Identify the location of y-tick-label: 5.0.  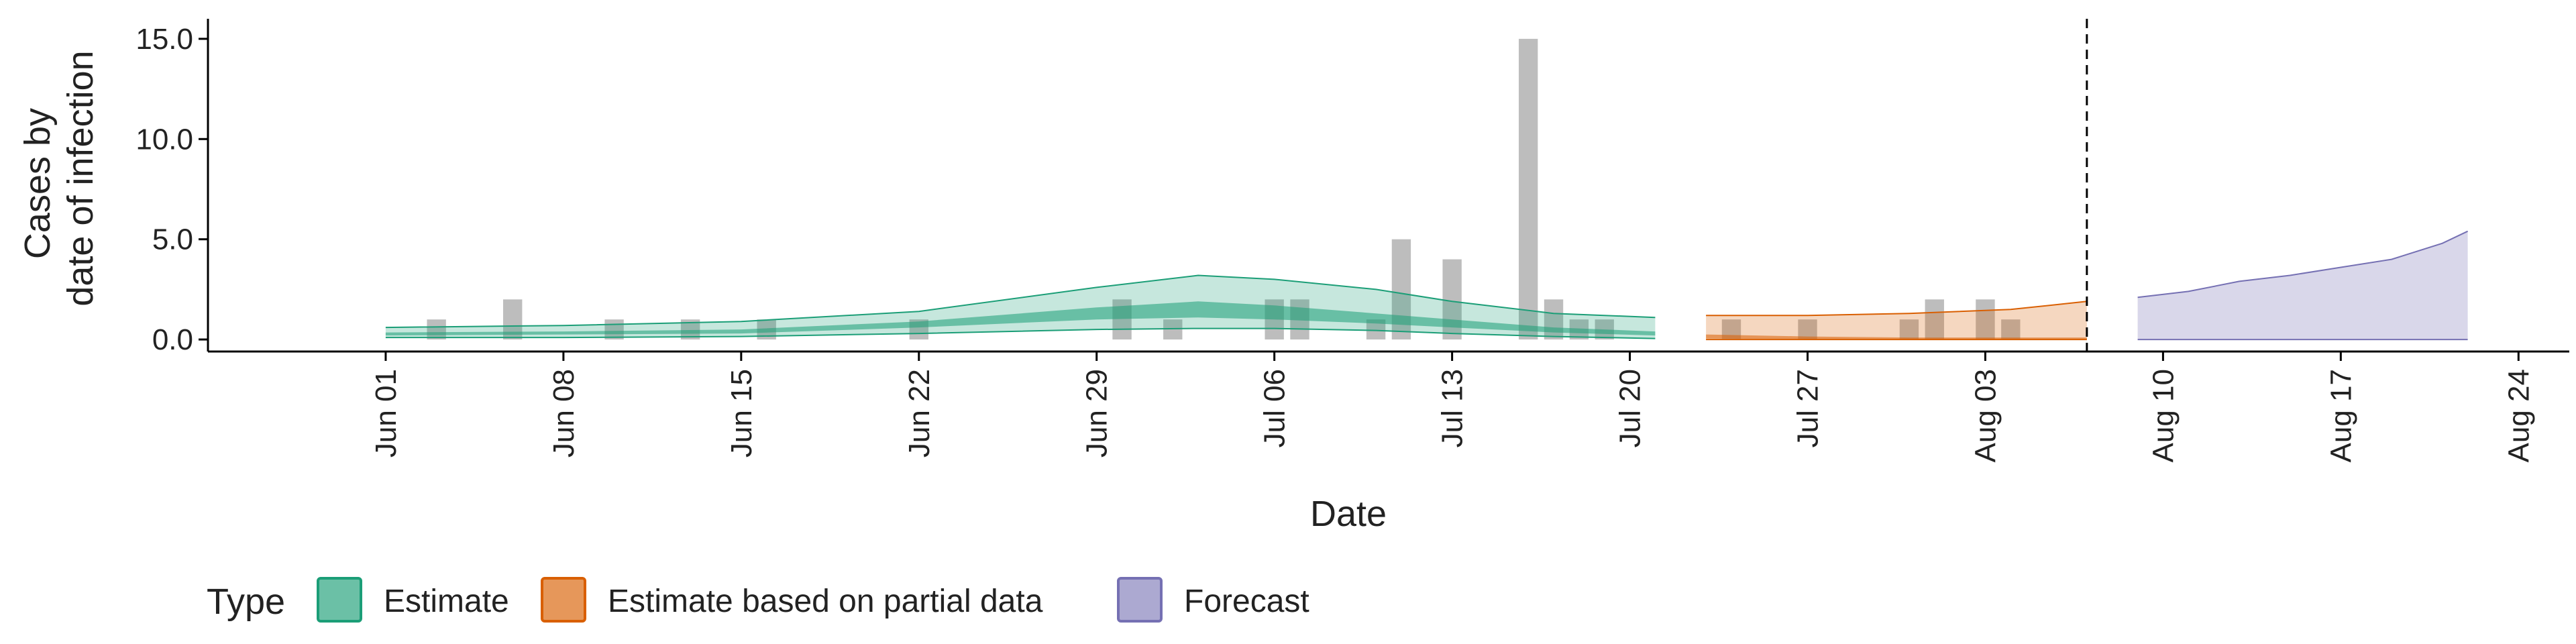
(172, 239).